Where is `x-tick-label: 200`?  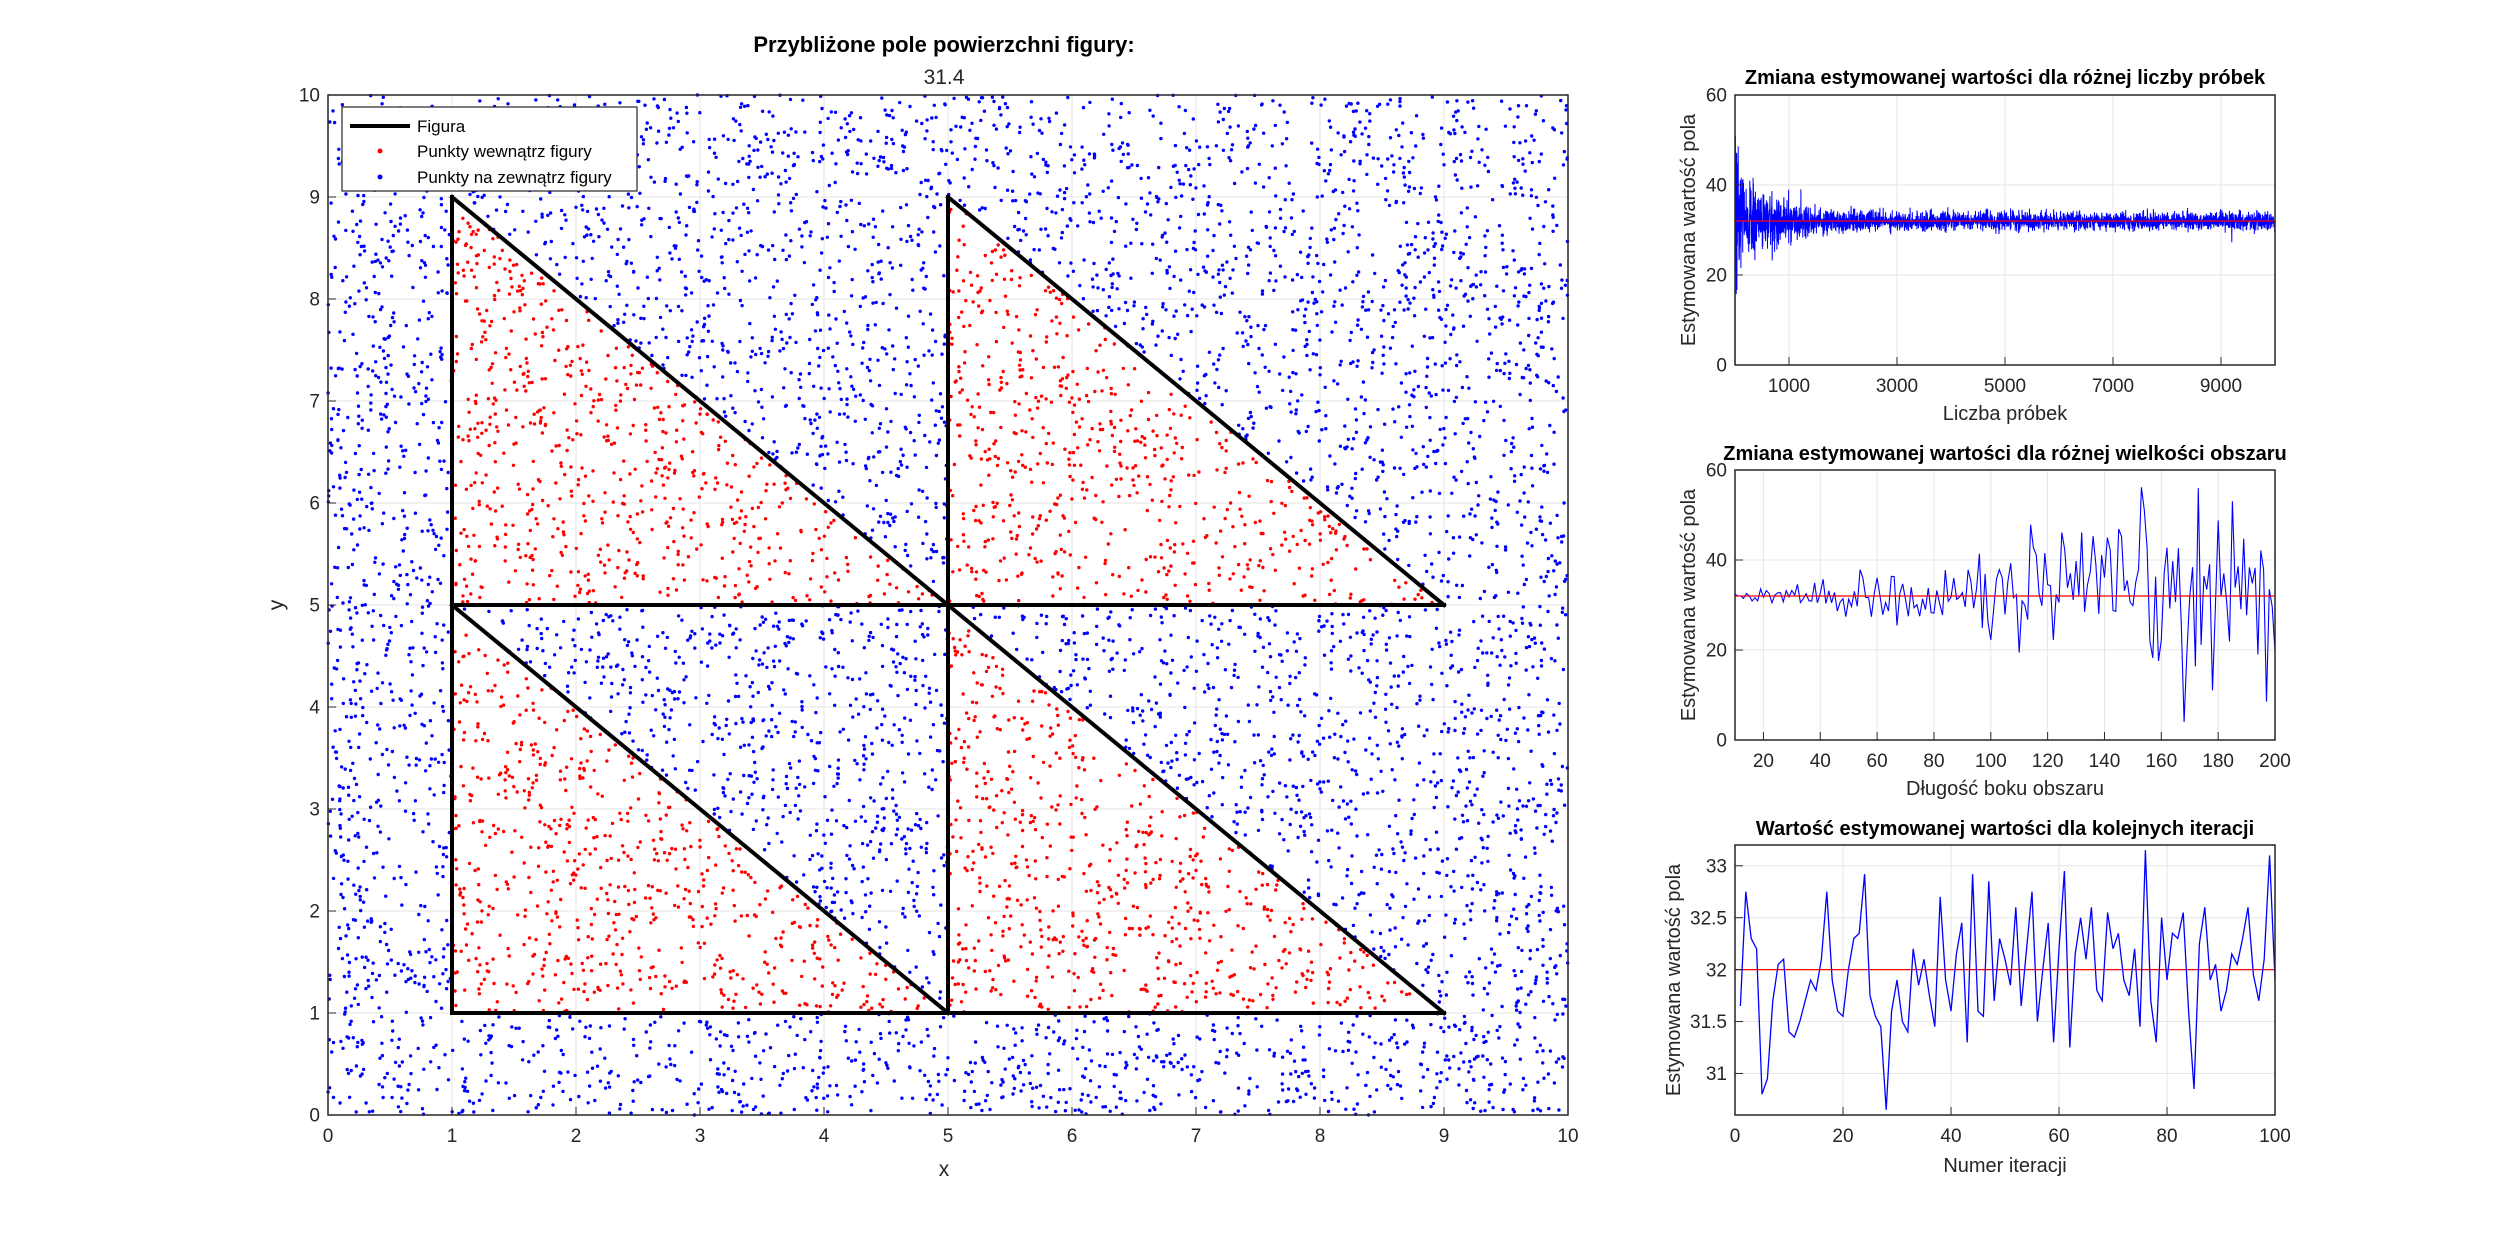 x-tick-label: 200 is located at coordinates (2275, 761).